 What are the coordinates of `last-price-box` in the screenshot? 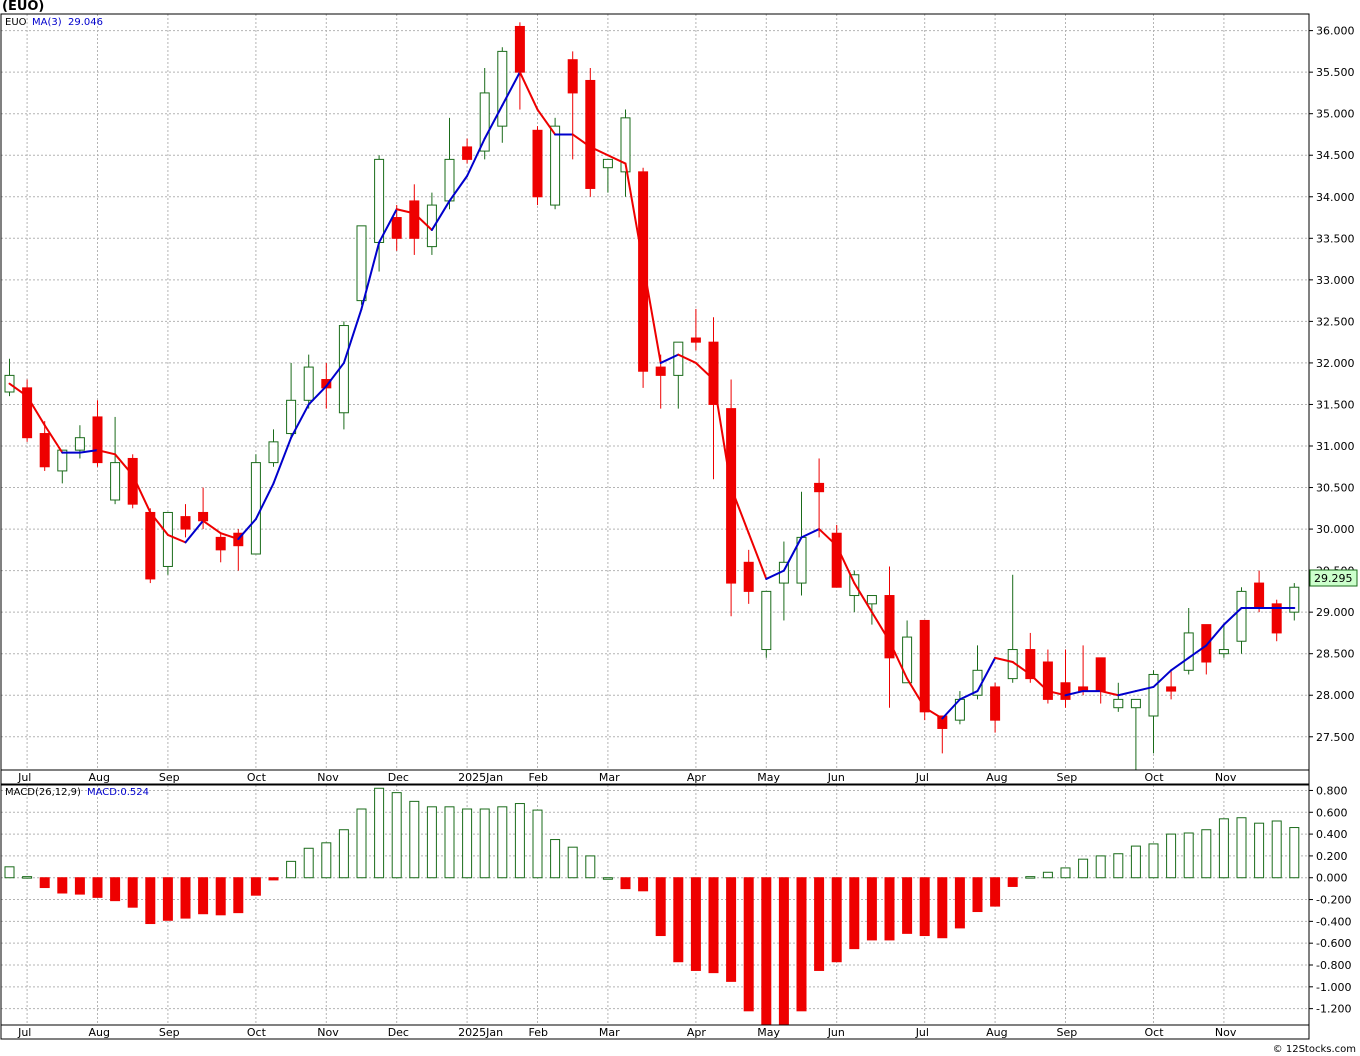 It's located at (1333, 578).